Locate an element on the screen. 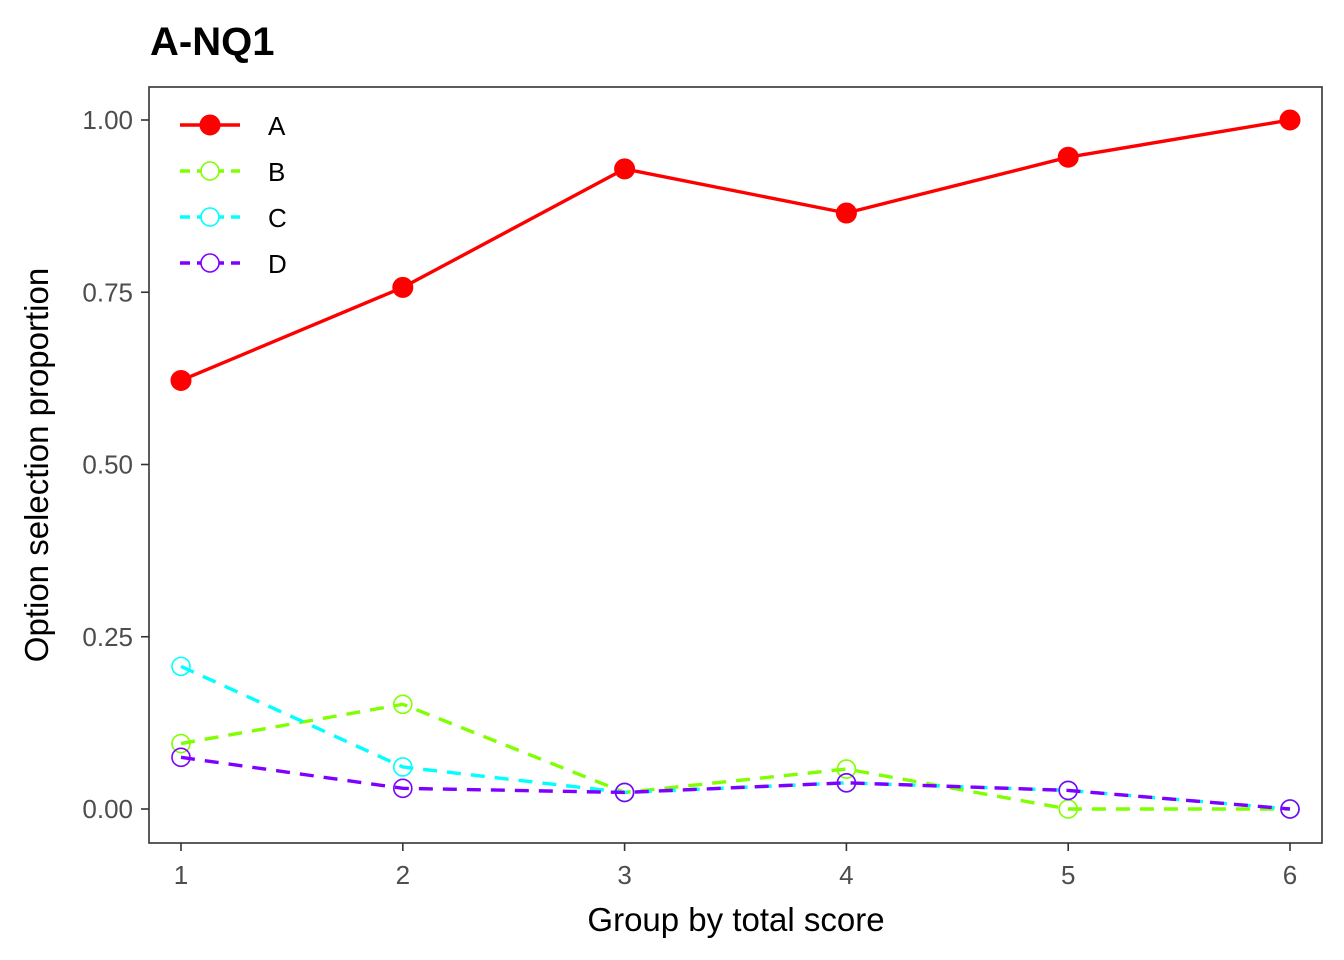 Image resolution: width=1344 pixels, height=960 pixels. y-tick-label: 0.50 is located at coordinates (107, 465).